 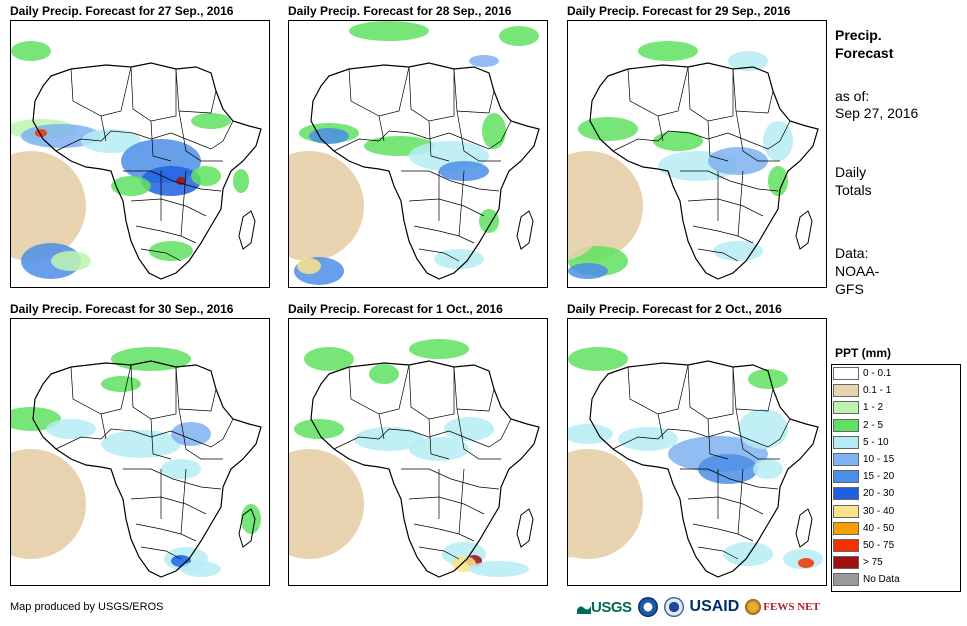 I want to click on forecast-panel-1: Daily Precip. Forecast for 27 Sep., 2016, so click(x=140, y=146).